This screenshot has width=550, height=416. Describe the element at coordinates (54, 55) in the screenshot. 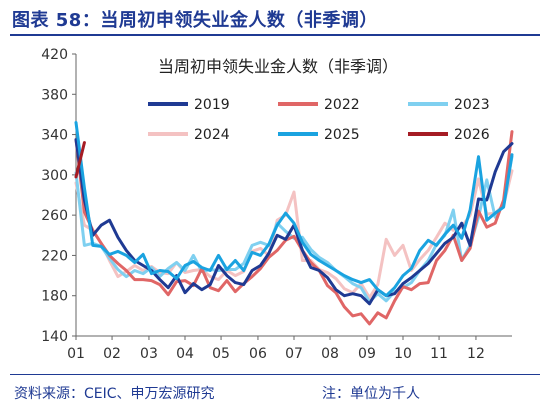

I see `y-tick-label: 420` at that location.